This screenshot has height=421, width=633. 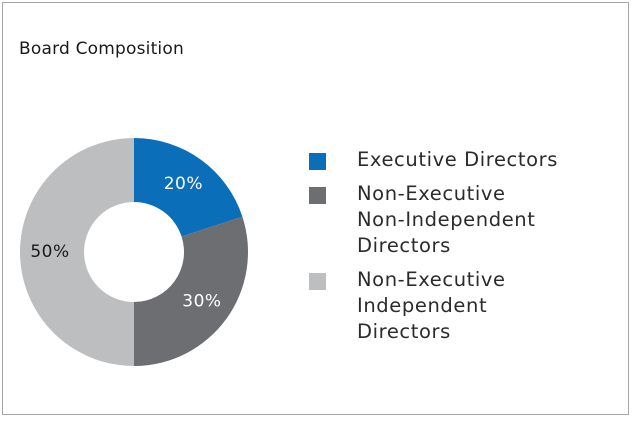 What do you see at coordinates (422, 305) in the screenshot?
I see `legend-label: Independent` at bounding box center [422, 305].